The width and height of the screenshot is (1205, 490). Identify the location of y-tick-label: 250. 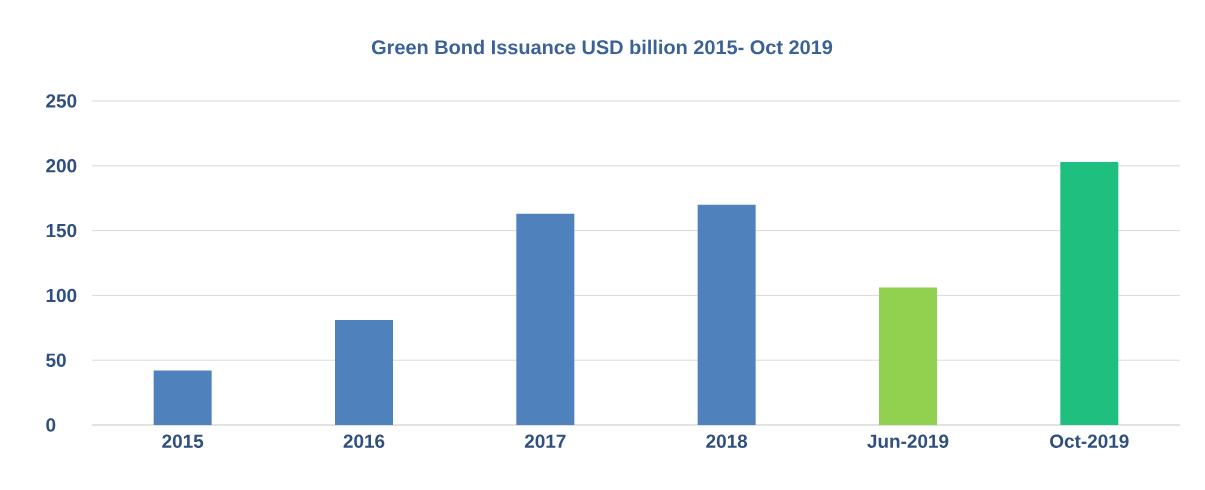
(61, 101).